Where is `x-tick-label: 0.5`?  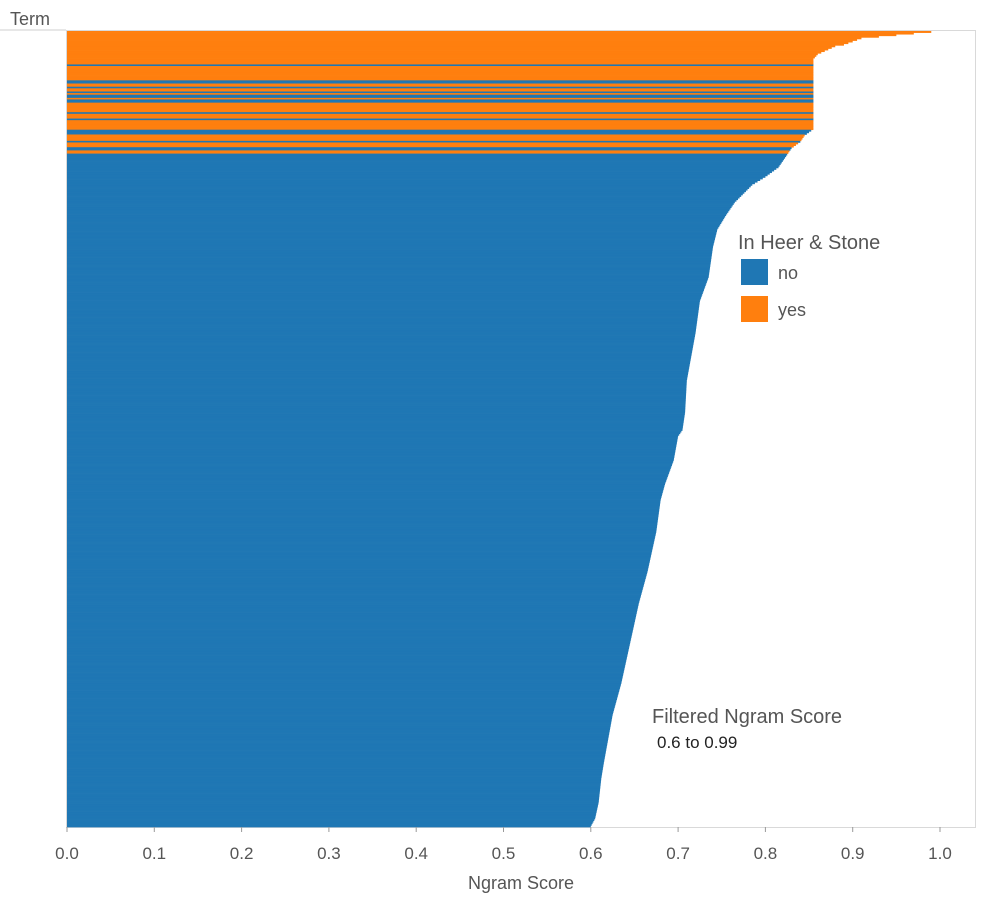 x-tick-label: 0.5 is located at coordinates (504, 853).